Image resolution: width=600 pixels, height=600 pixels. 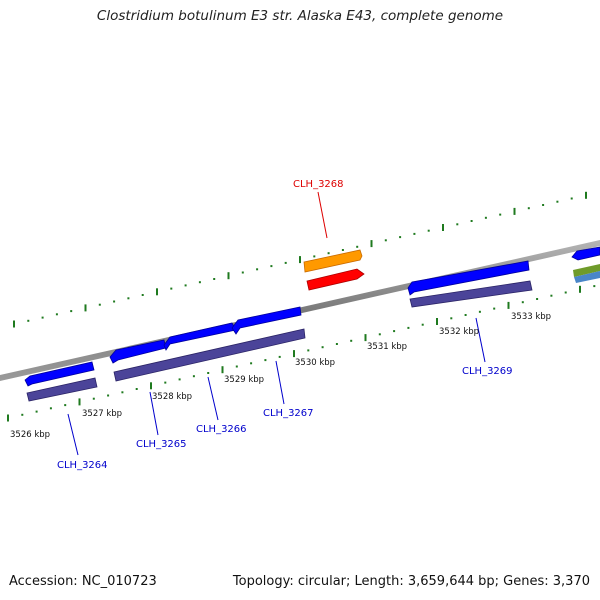 I want to click on gene-arrow-red, so click(x=335, y=279).